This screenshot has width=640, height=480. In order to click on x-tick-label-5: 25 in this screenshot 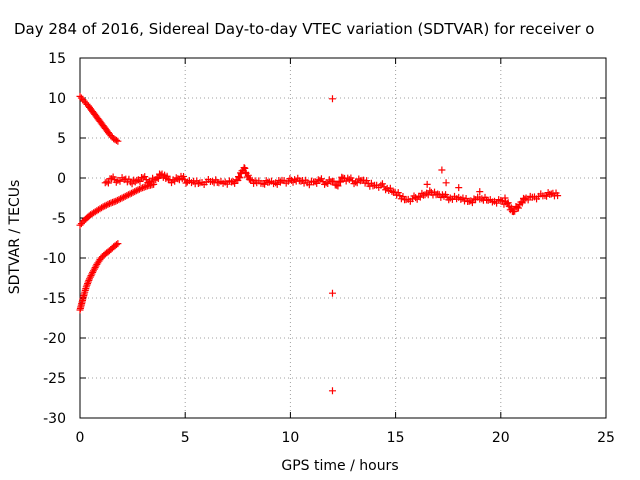, I will do `click(606, 438)`.